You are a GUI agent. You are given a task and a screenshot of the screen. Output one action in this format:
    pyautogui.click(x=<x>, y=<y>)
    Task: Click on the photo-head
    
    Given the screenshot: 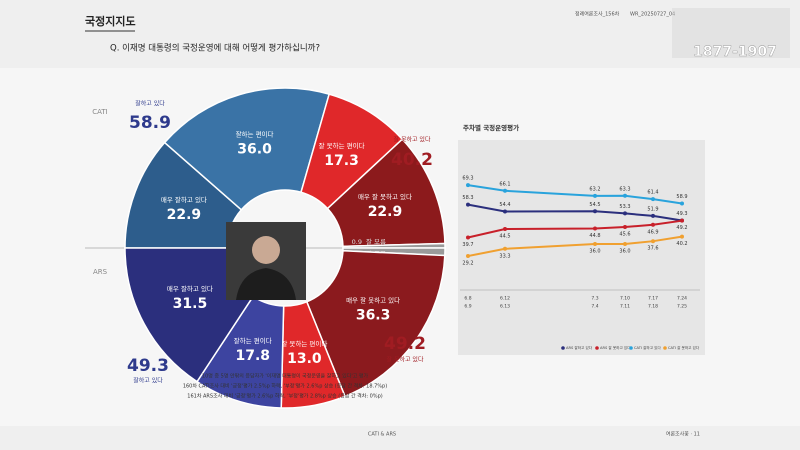 What is the action you would take?
    pyautogui.click(x=266, y=250)
    